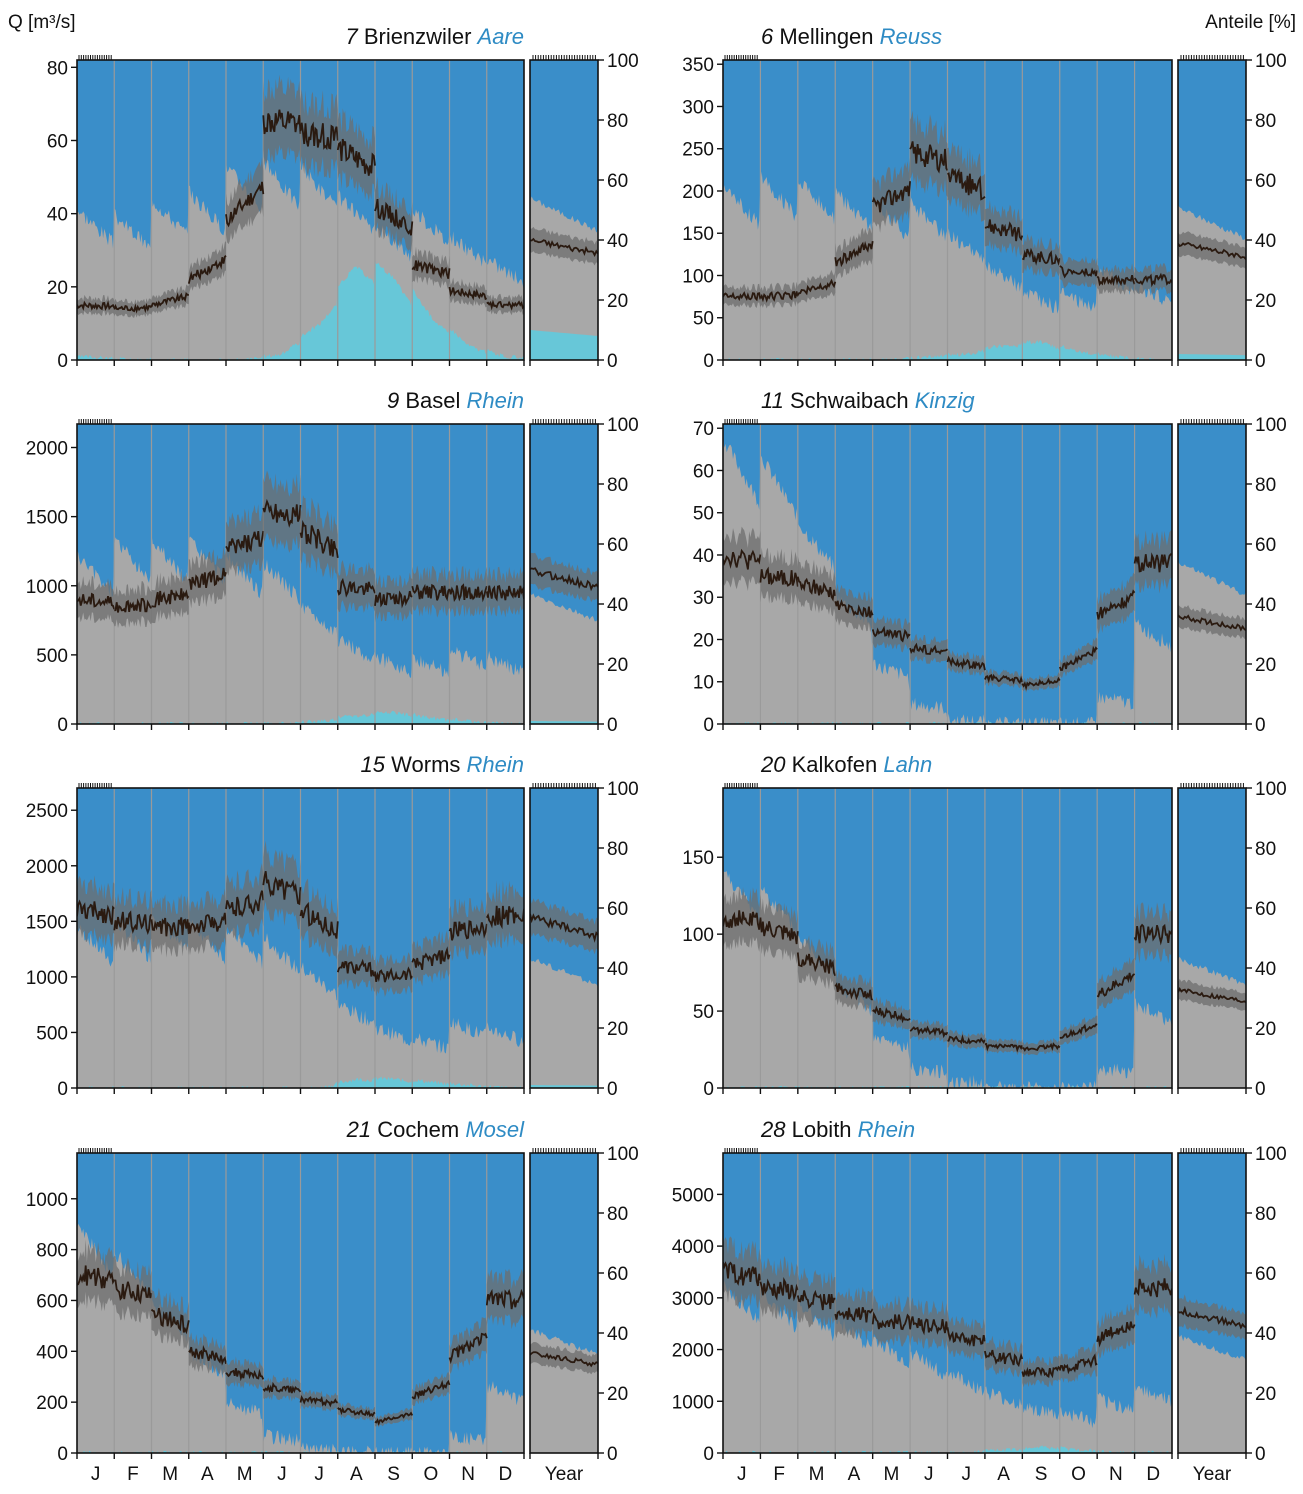 Image resolution: width=1303 pixels, height=1494 pixels. I want to click on right-y-tick-label: 0, so click(612, 1454).